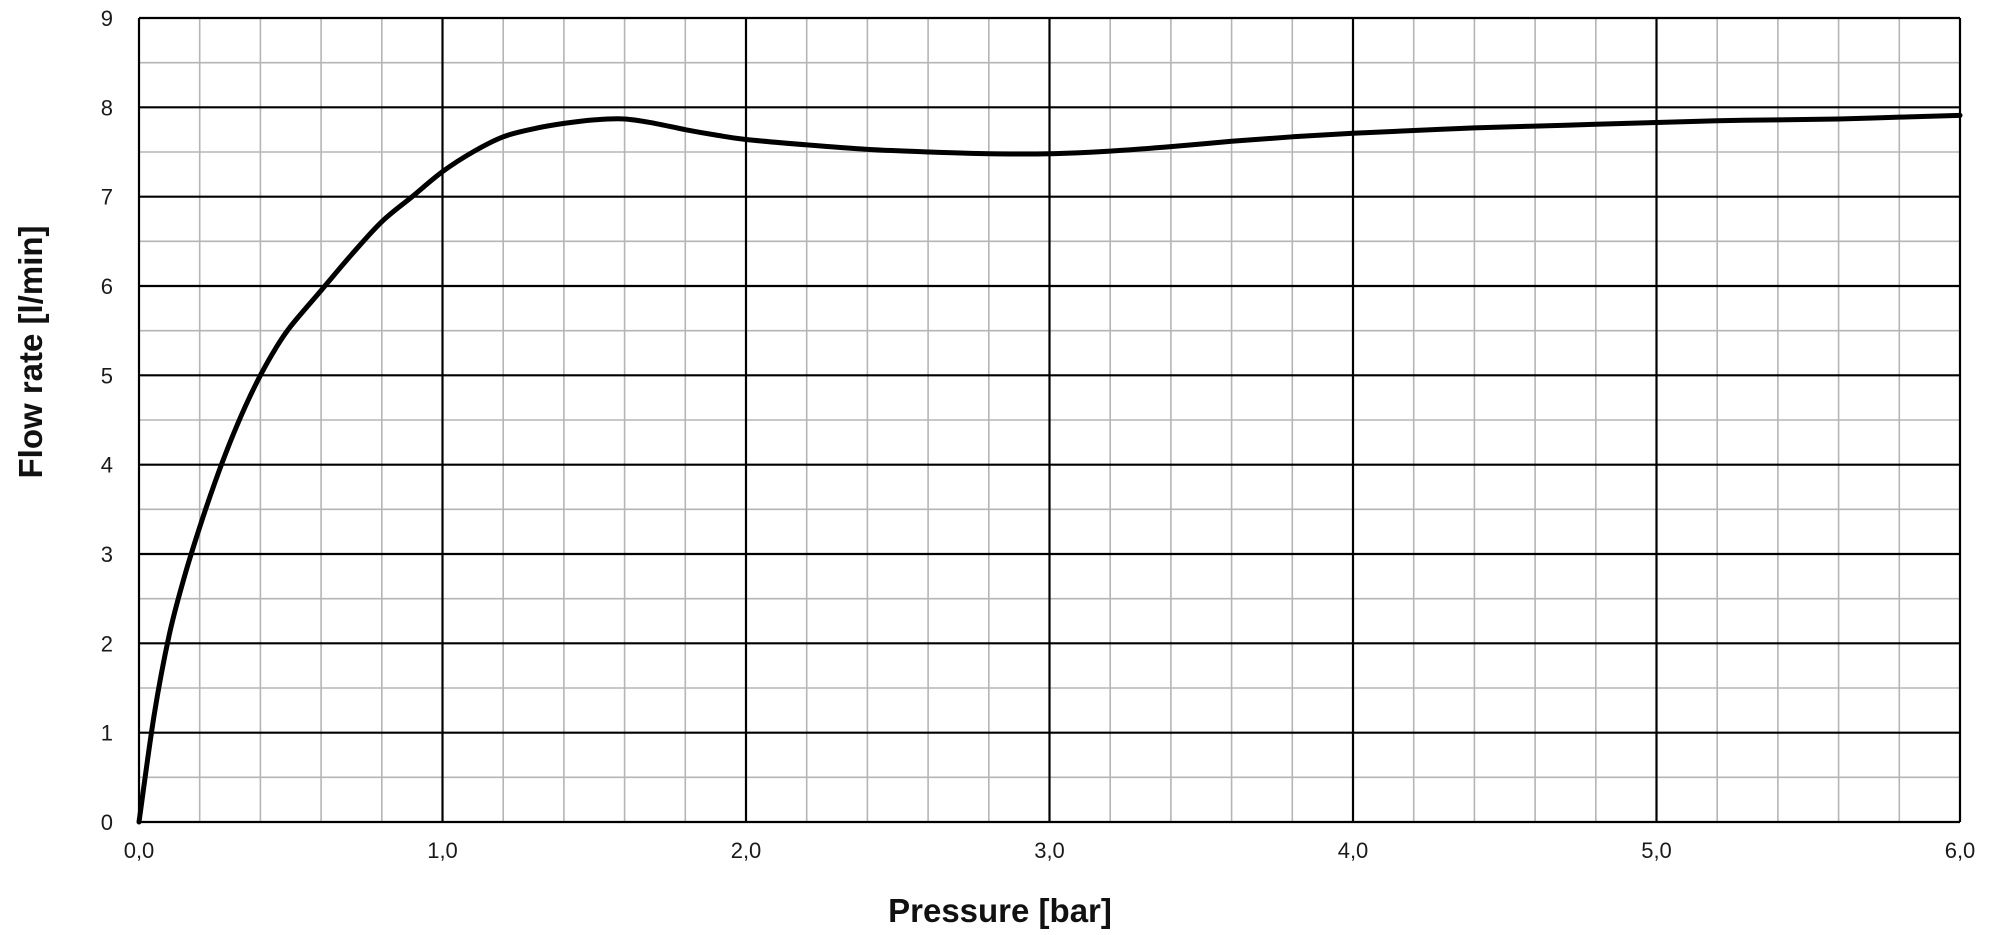 Image resolution: width=1992 pixels, height=935 pixels. I want to click on y-tick-label: 9, so click(107, 18).